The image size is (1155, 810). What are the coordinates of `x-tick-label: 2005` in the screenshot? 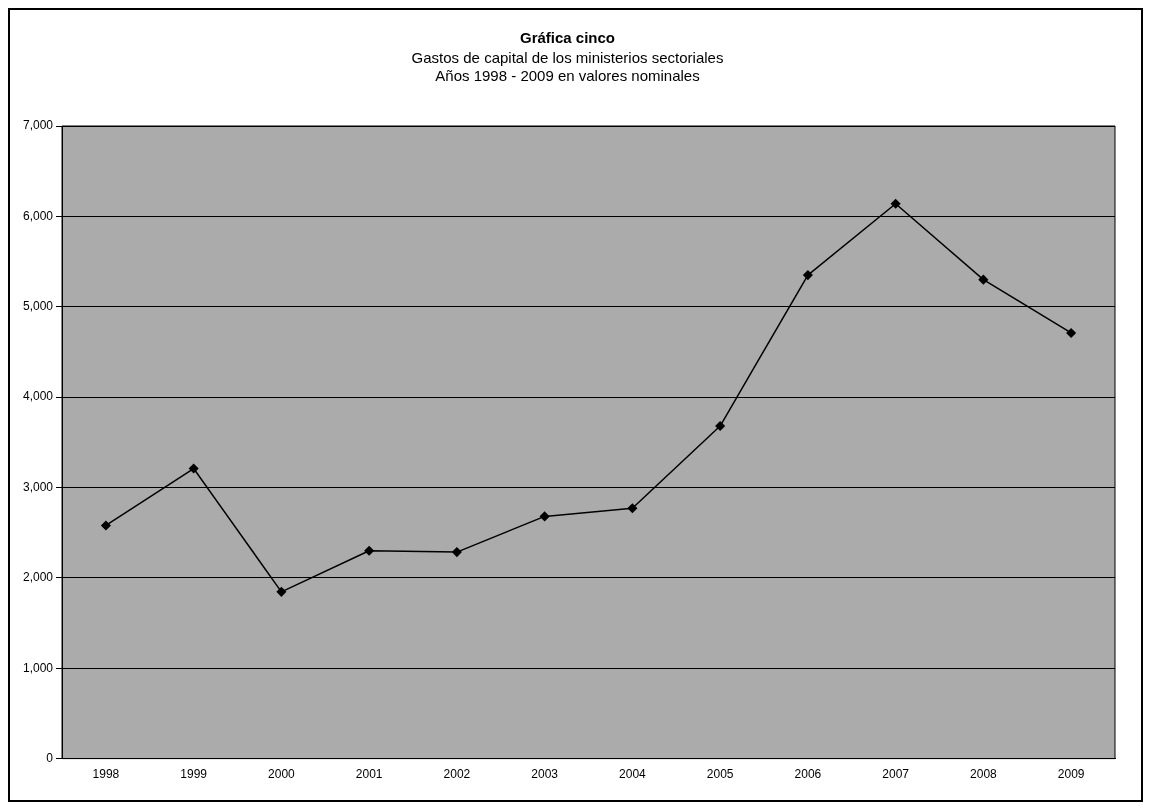 It's located at (720, 774).